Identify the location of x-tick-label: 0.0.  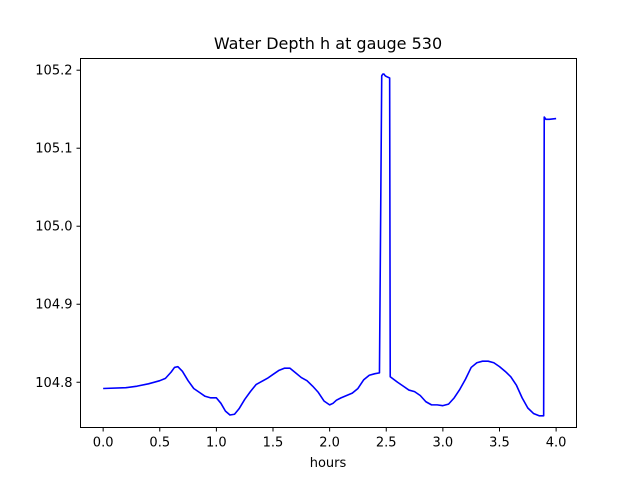
(103, 443).